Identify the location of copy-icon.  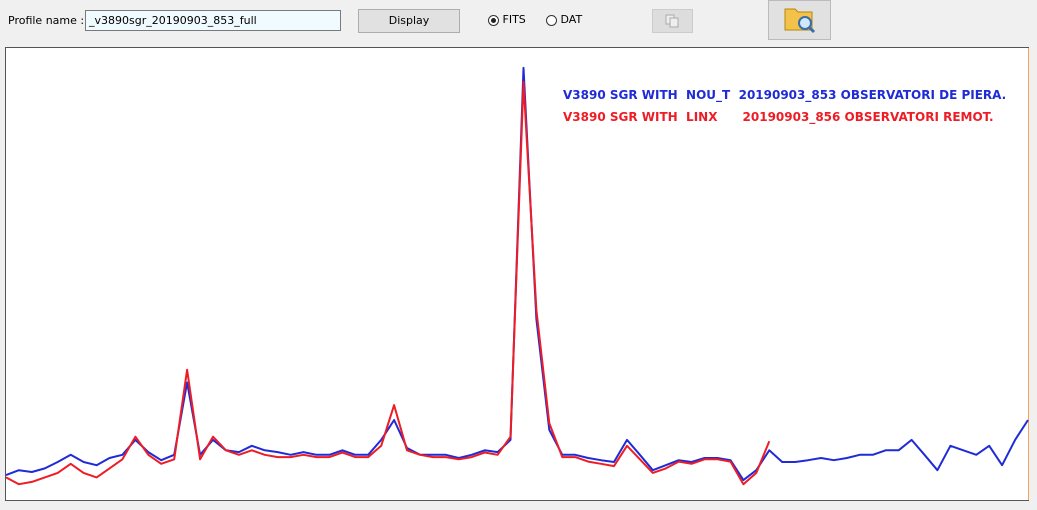
(672, 21).